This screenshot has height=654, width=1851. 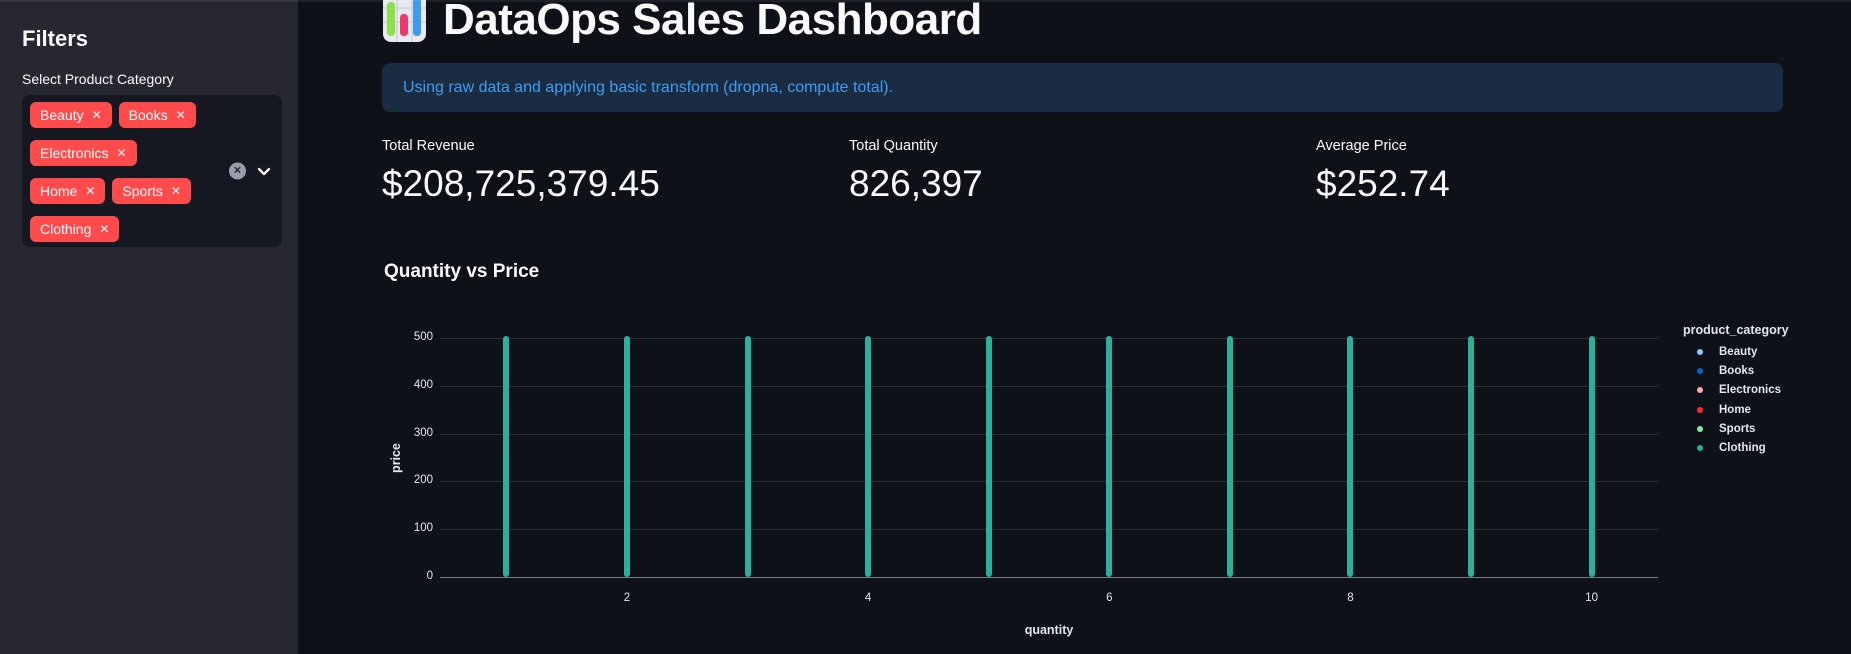 What do you see at coordinates (462, 271) in the screenshot?
I see `chart-title: Quantity vs Price` at bounding box center [462, 271].